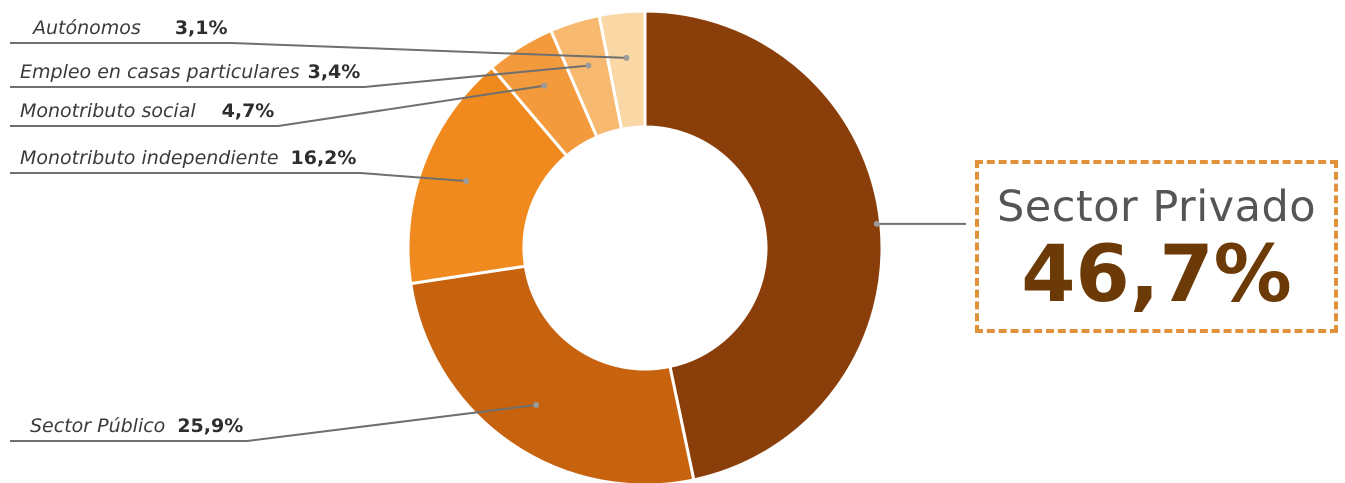  What do you see at coordinates (210, 426) in the screenshot?
I see `slice-label-value: 25,9%` at bounding box center [210, 426].